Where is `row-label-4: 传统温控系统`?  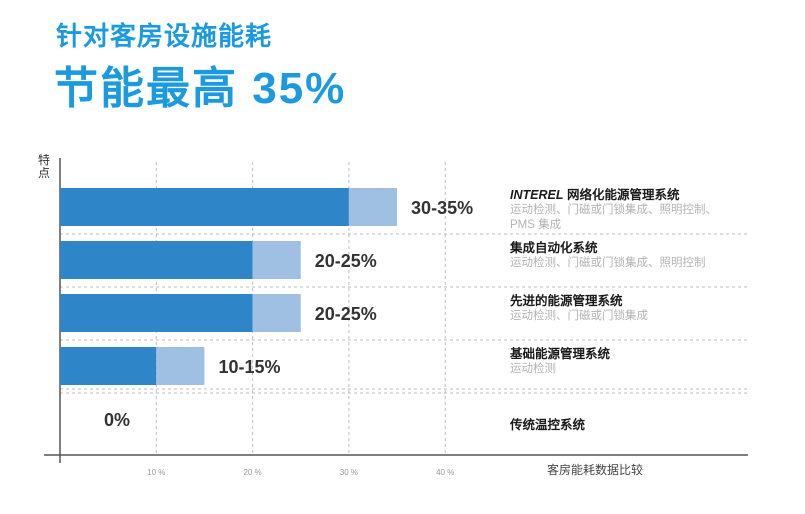
row-label-4: 传统温控系统 is located at coordinates (547, 423).